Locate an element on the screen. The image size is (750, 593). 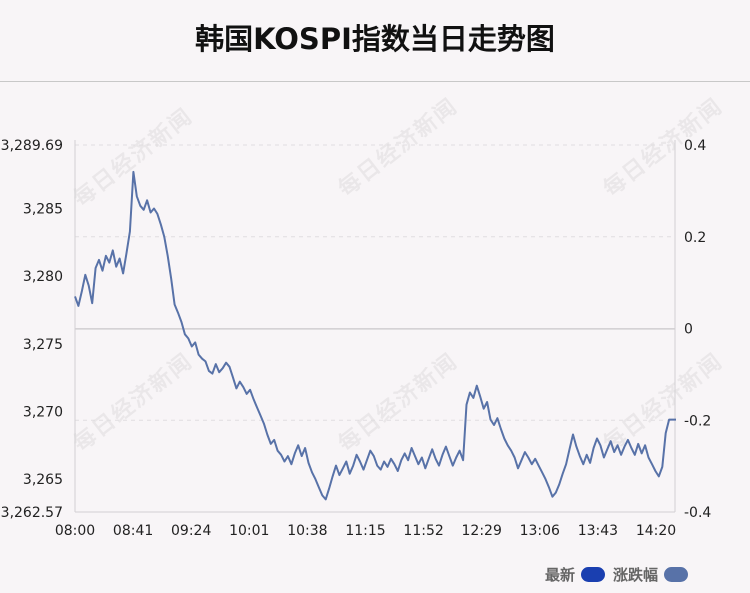
y-left-tick-label: 3,275 is located at coordinates (43, 345).